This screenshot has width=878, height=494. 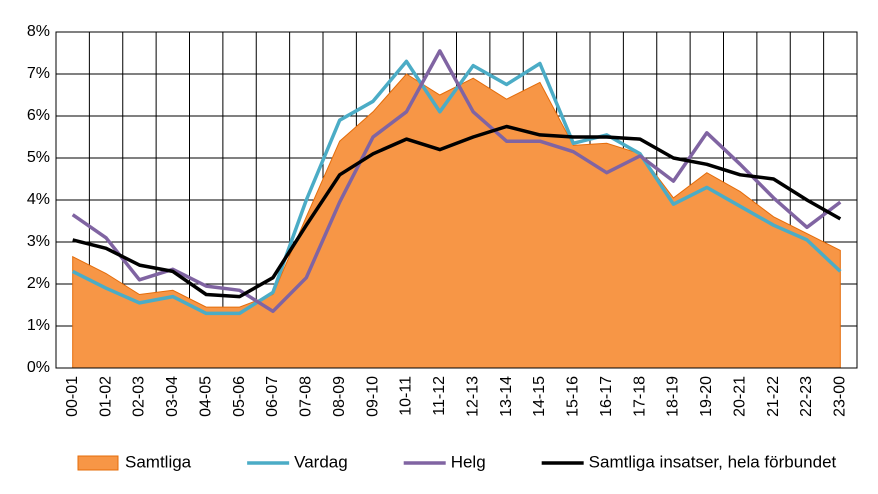 What do you see at coordinates (713, 461) in the screenshot?
I see `legend-label: Samtliga insatser, hela förbundet` at bounding box center [713, 461].